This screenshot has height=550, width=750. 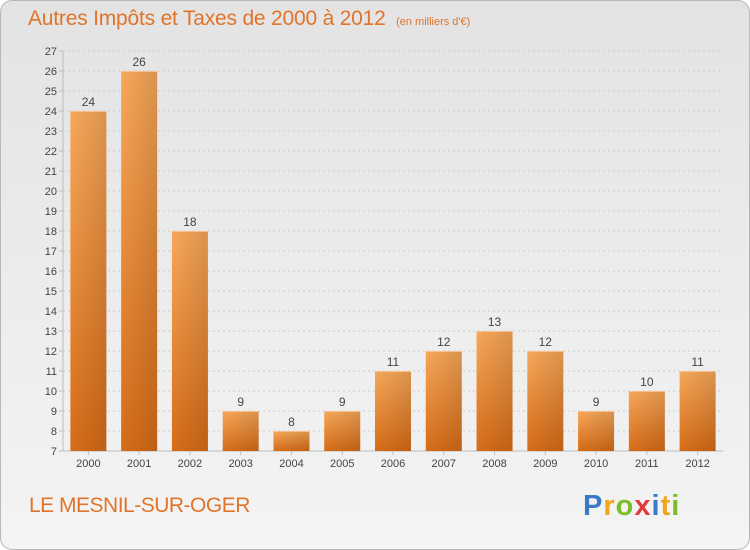 What do you see at coordinates (393, 464) in the screenshot?
I see `x-tick-label: 2006` at bounding box center [393, 464].